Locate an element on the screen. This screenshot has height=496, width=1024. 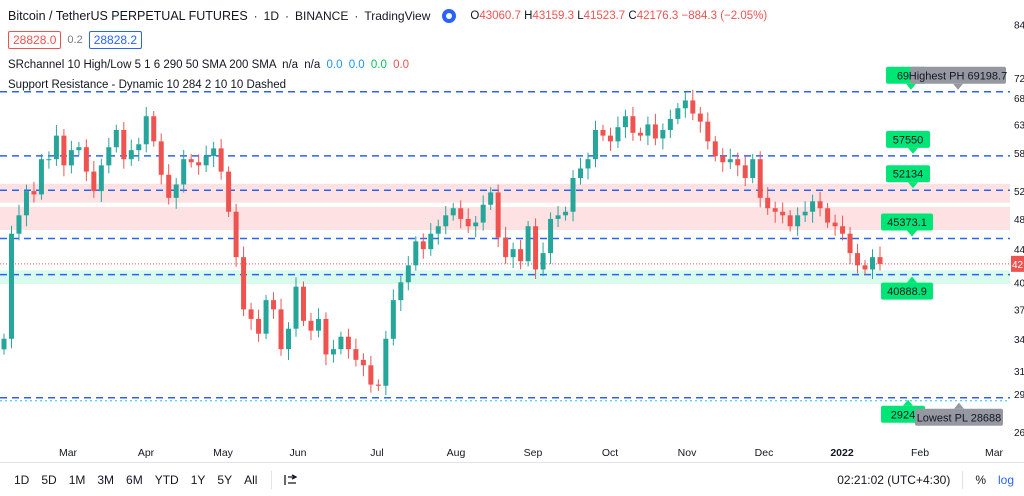
symbol-name: Bitcoin / TetherUS PERPETUAL FUTURES is located at coordinates (128, 16).